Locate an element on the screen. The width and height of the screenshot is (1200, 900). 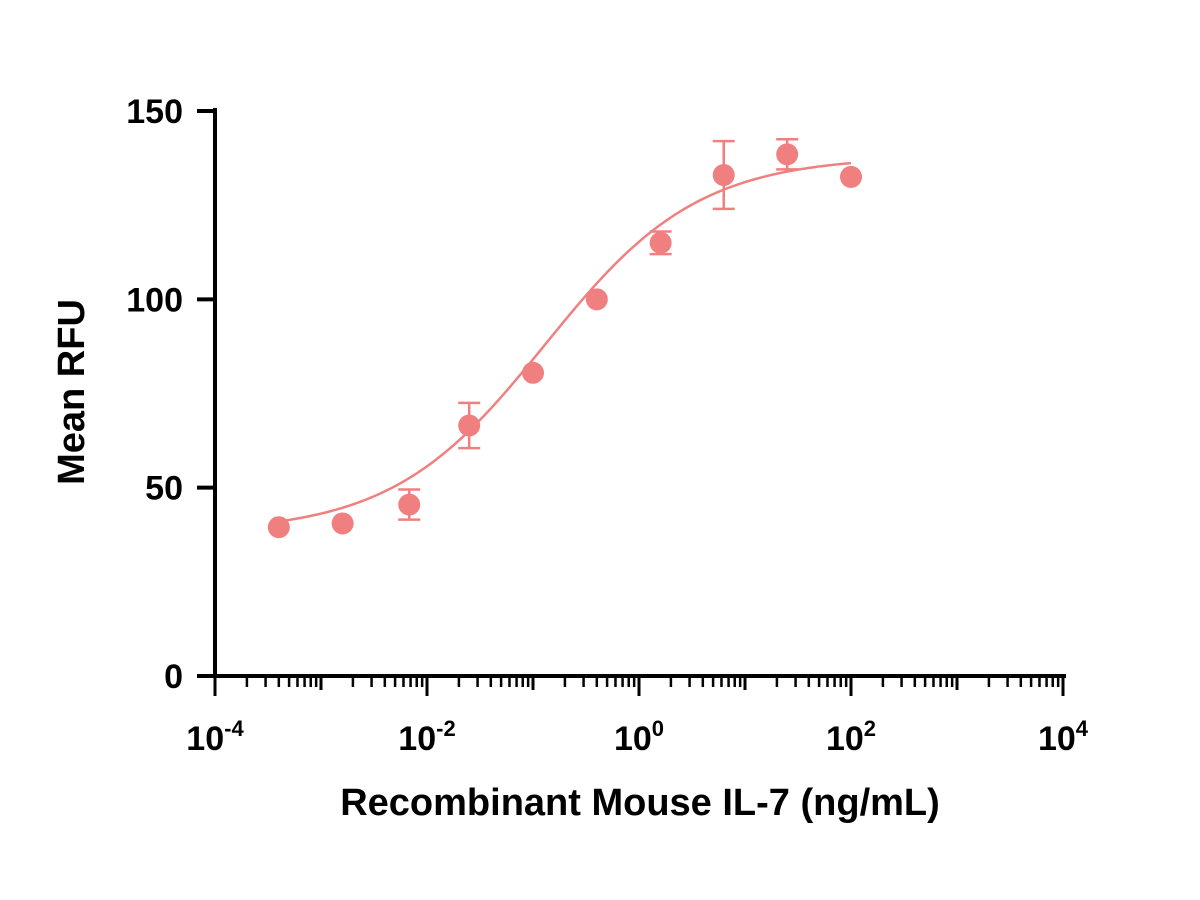
y-tick-label: 50 is located at coordinates (164, 489).